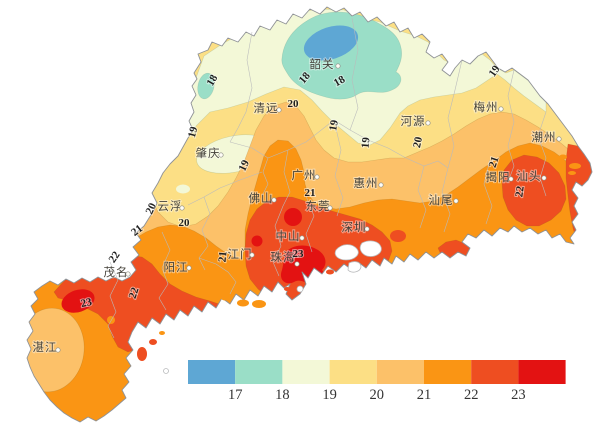 The image size is (600, 430). Describe the element at coordinates (501, 109) in the screenshot. I see `city-marker-meizhou` at that location.